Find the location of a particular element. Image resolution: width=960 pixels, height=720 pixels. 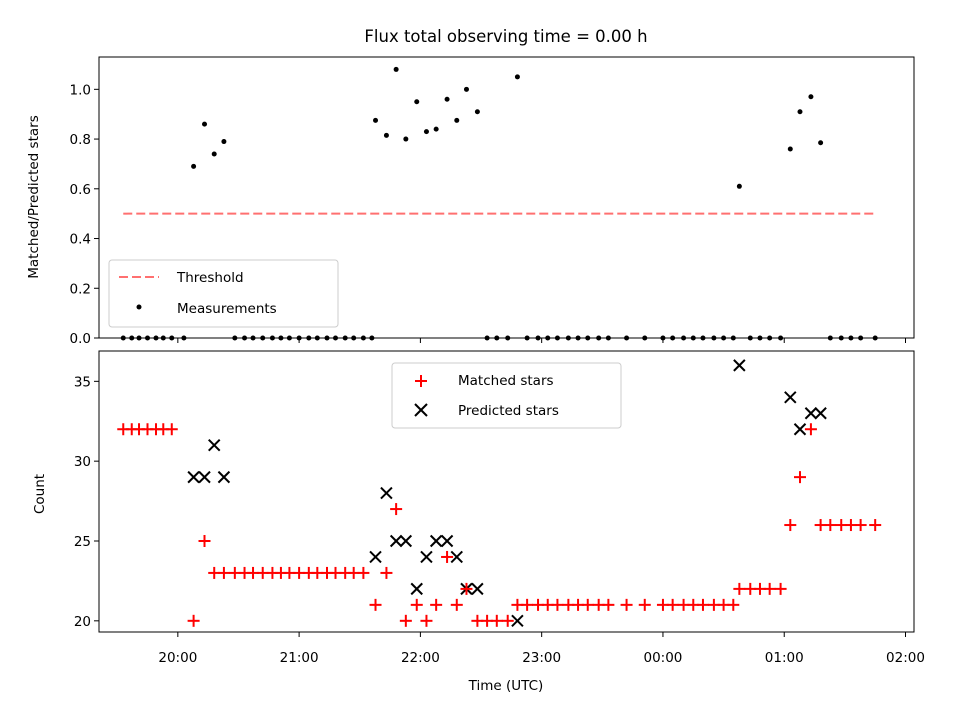

y-tick-label: 0.2 is located at coordinates (80, 289).